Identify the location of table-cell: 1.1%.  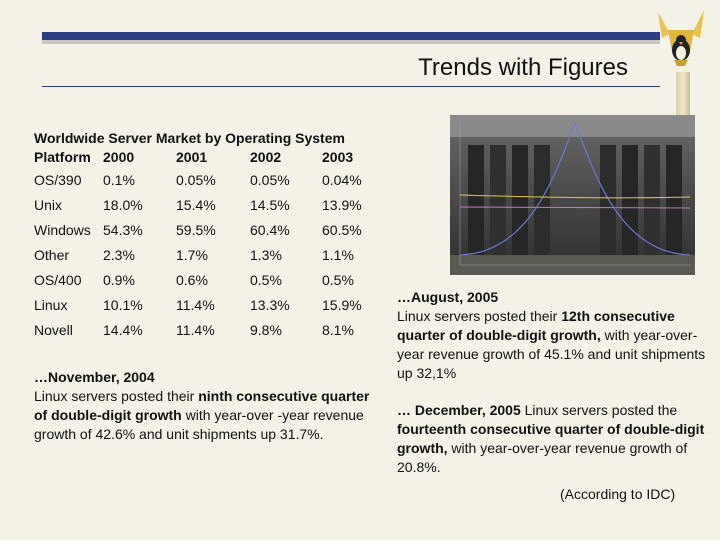
(338, 255).